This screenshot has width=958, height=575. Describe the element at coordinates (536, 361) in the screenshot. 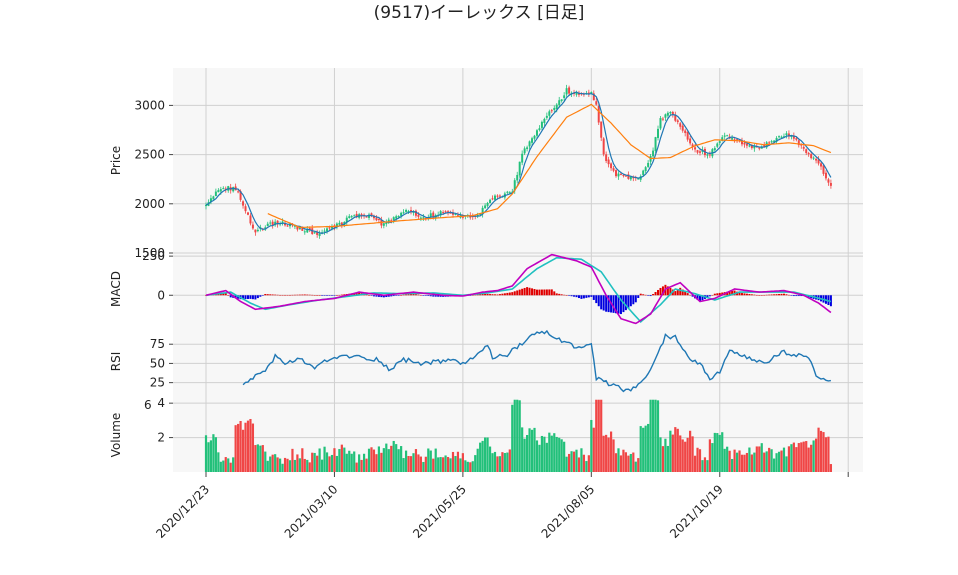

I see `rsi-line` at that location.